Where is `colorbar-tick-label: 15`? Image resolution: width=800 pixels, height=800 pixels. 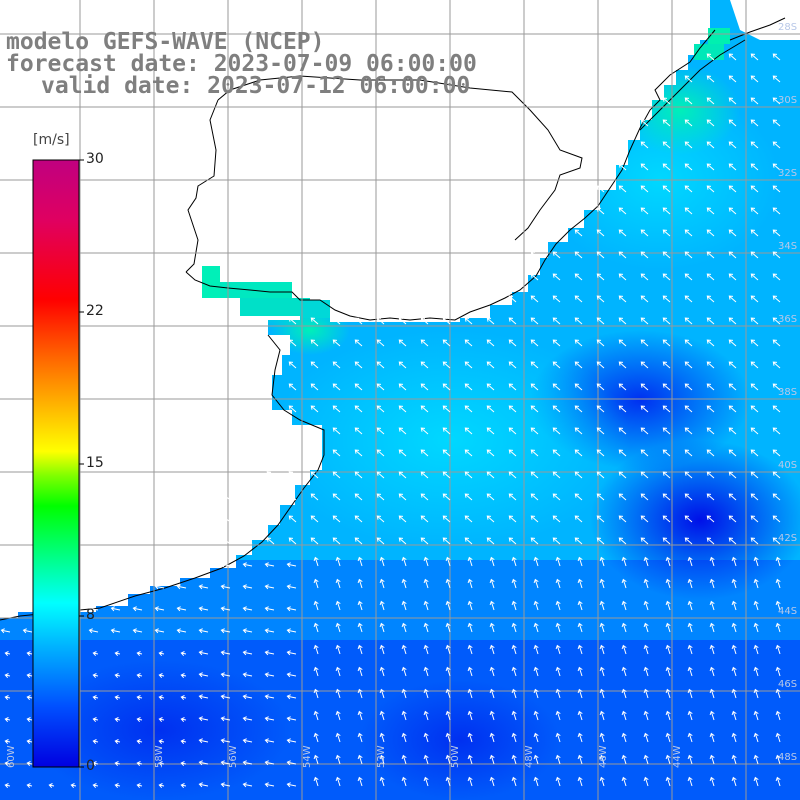
colorbar-tick-label: 15 is located at coordinates (95, 463).